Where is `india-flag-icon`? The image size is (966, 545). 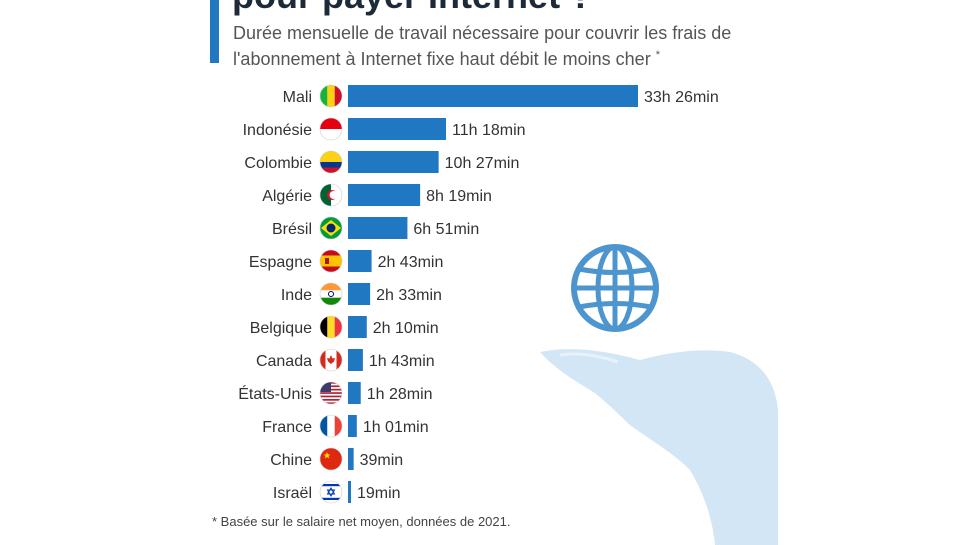 india-flag-icon is located at coordinates (331, 294).